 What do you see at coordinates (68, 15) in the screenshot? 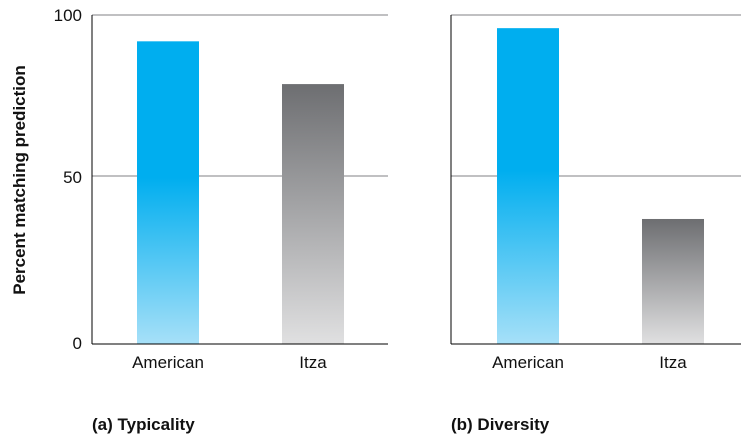
I see `y-tick-label-100: 100` at bounding box center [68, 15].